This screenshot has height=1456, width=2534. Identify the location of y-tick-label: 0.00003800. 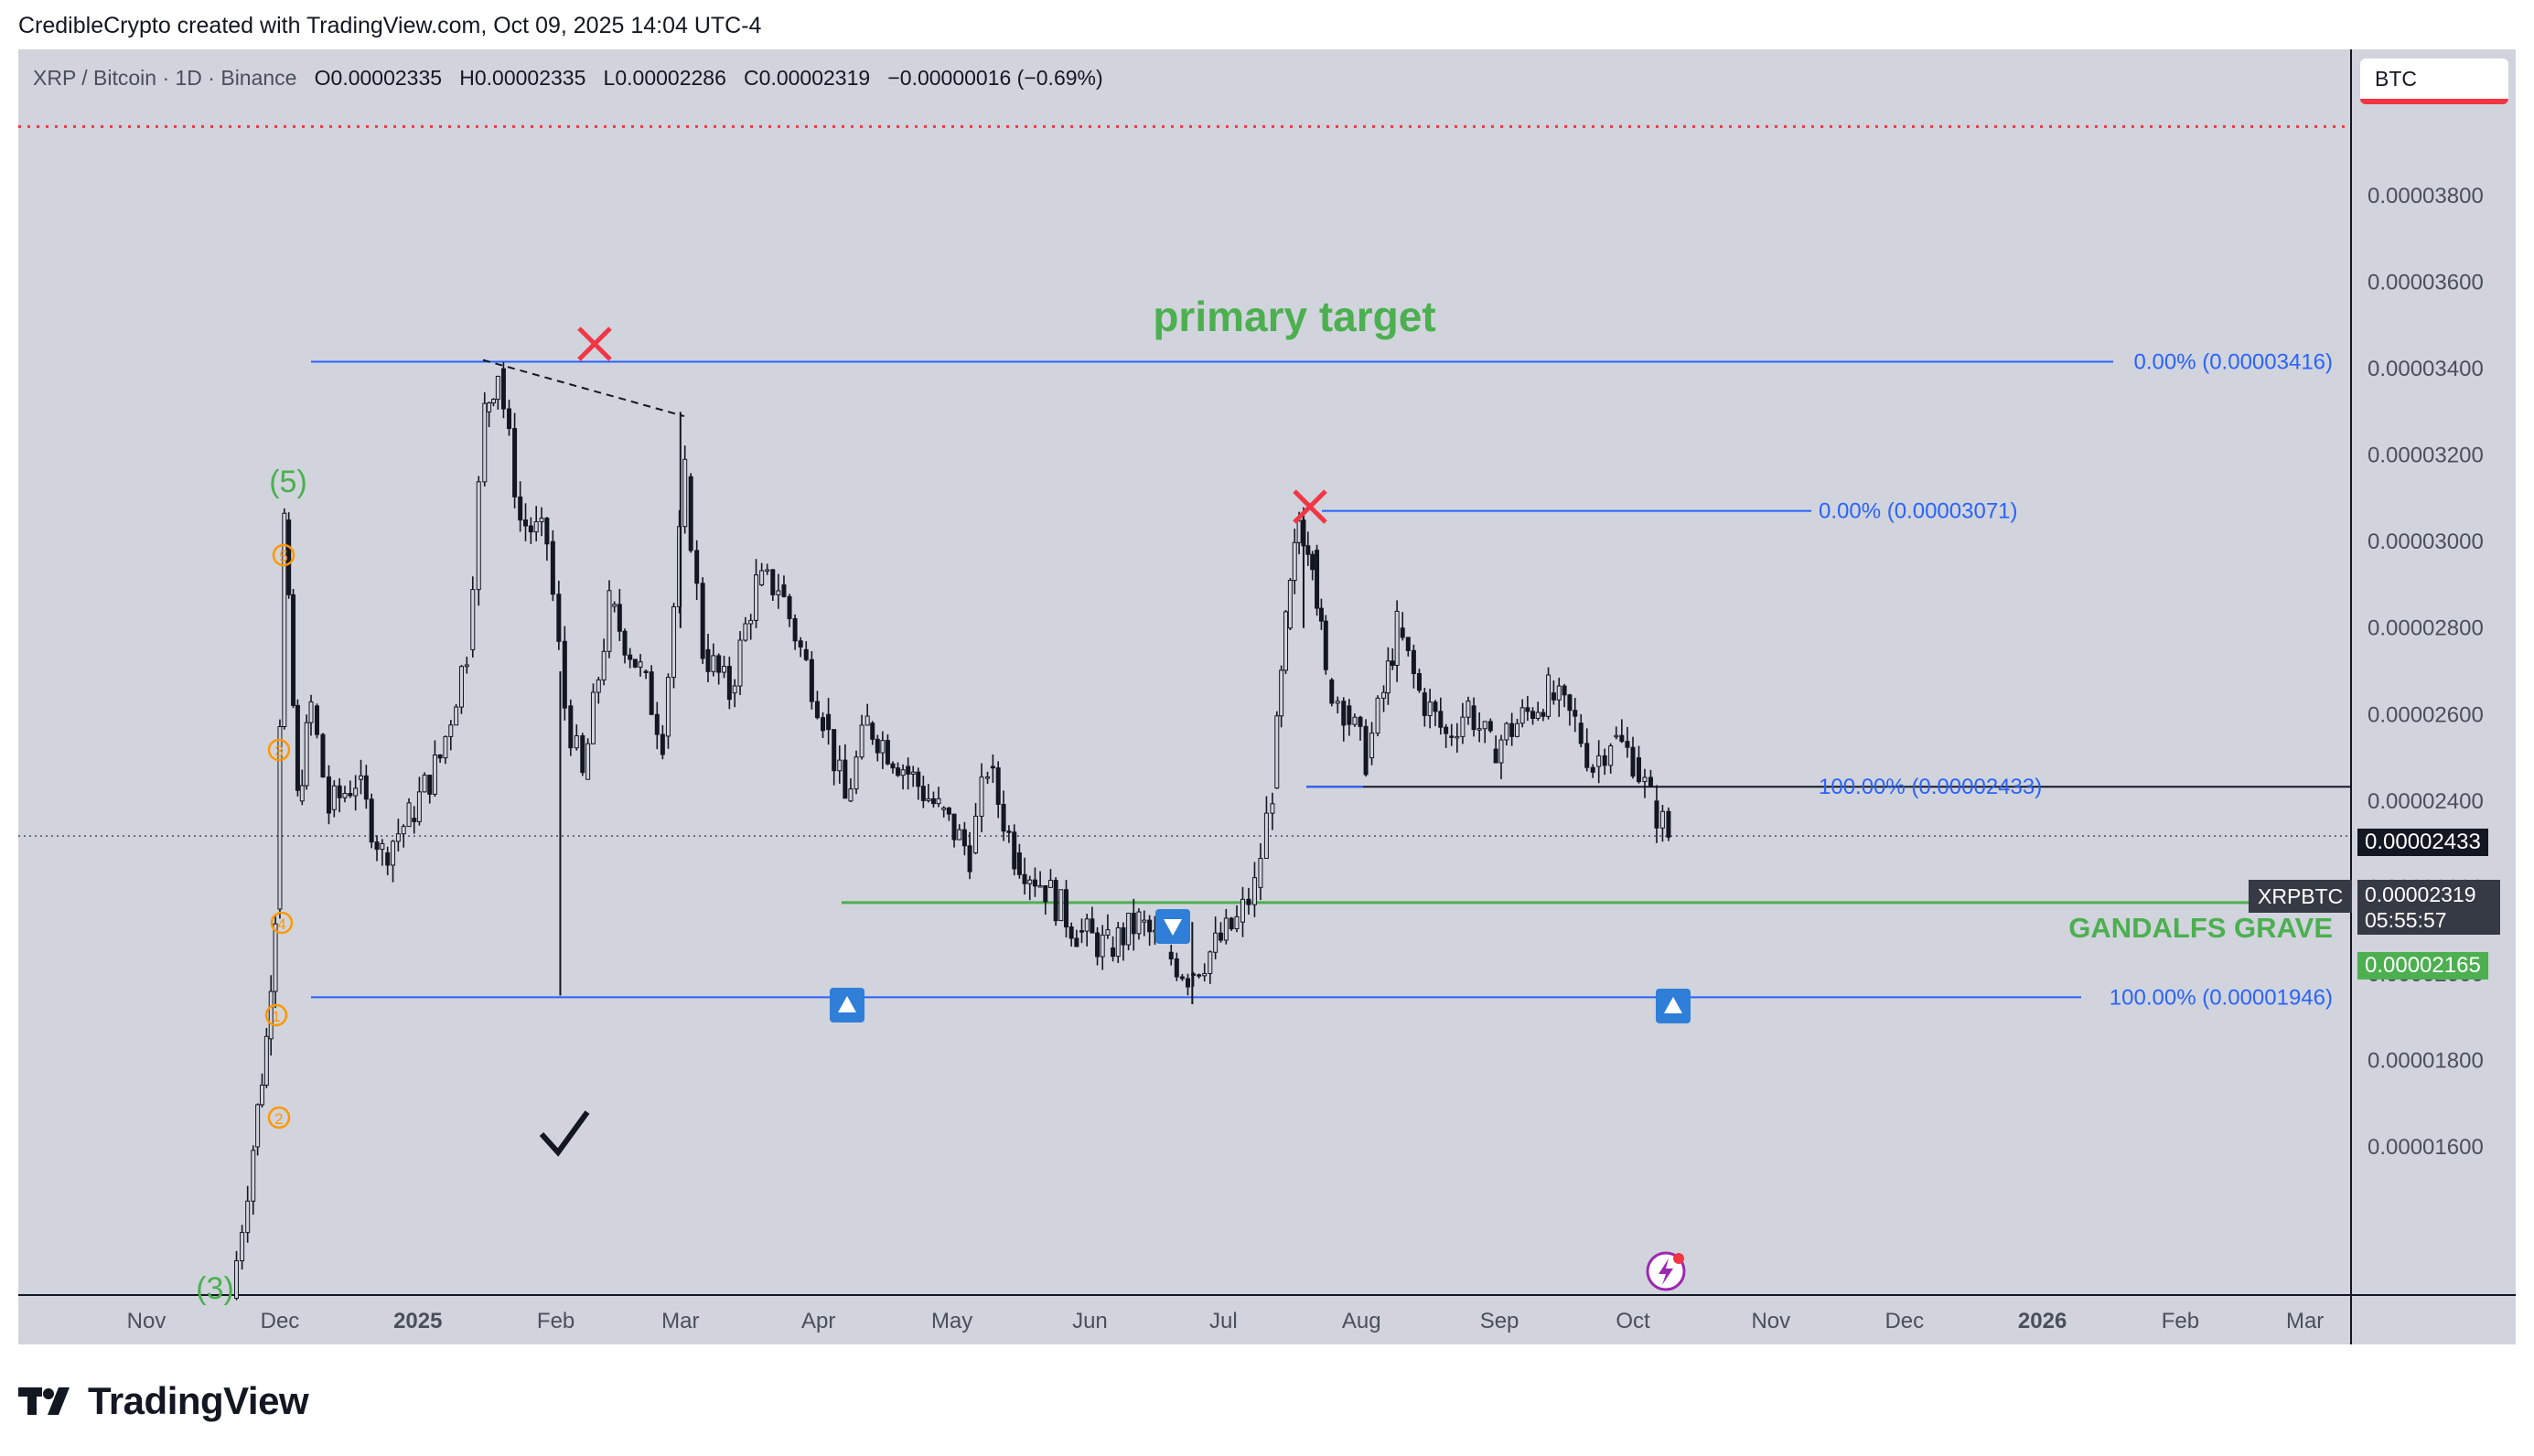
(2426, 196).